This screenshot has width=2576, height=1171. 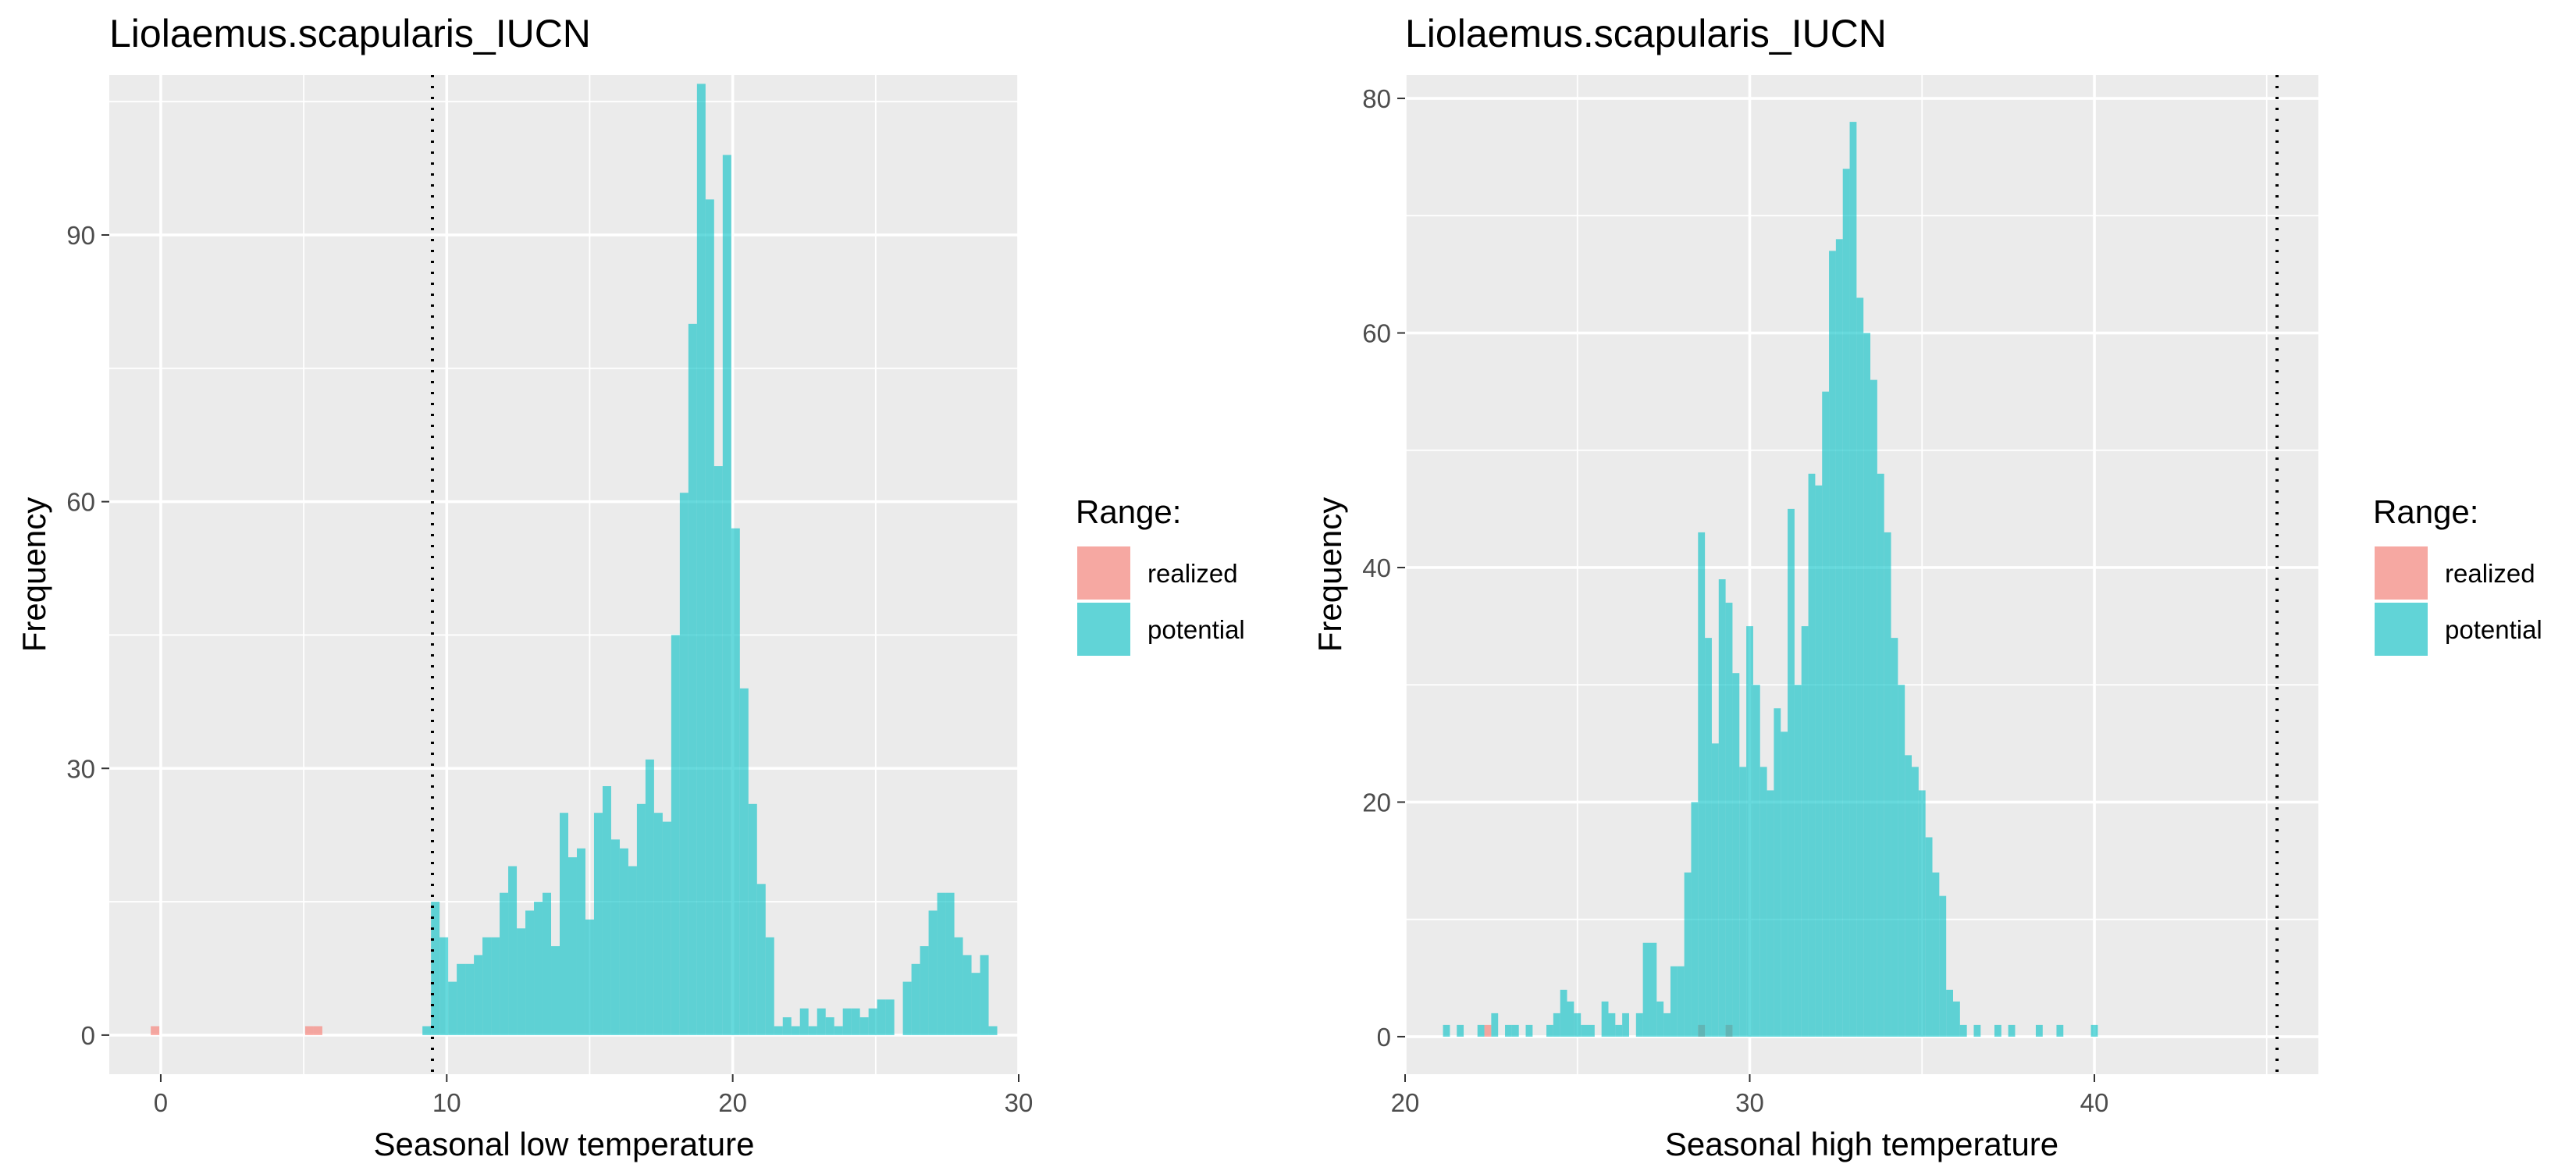 I want to click on x-tick-label: 30, so click(x=1019, y=1102).